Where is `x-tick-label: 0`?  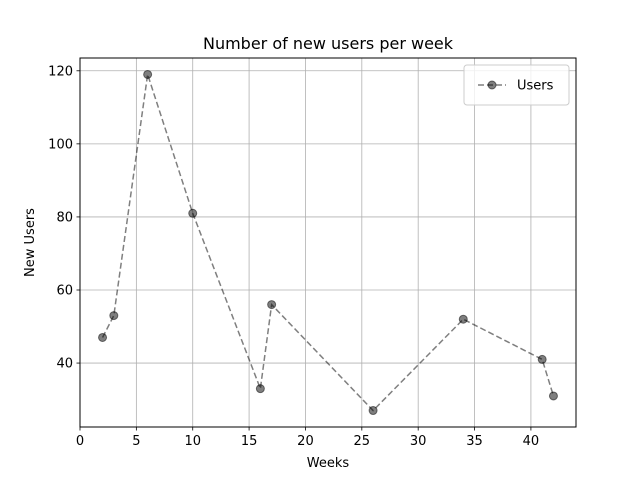
x-tick-label: 0 is located at coordinates (80, 441).